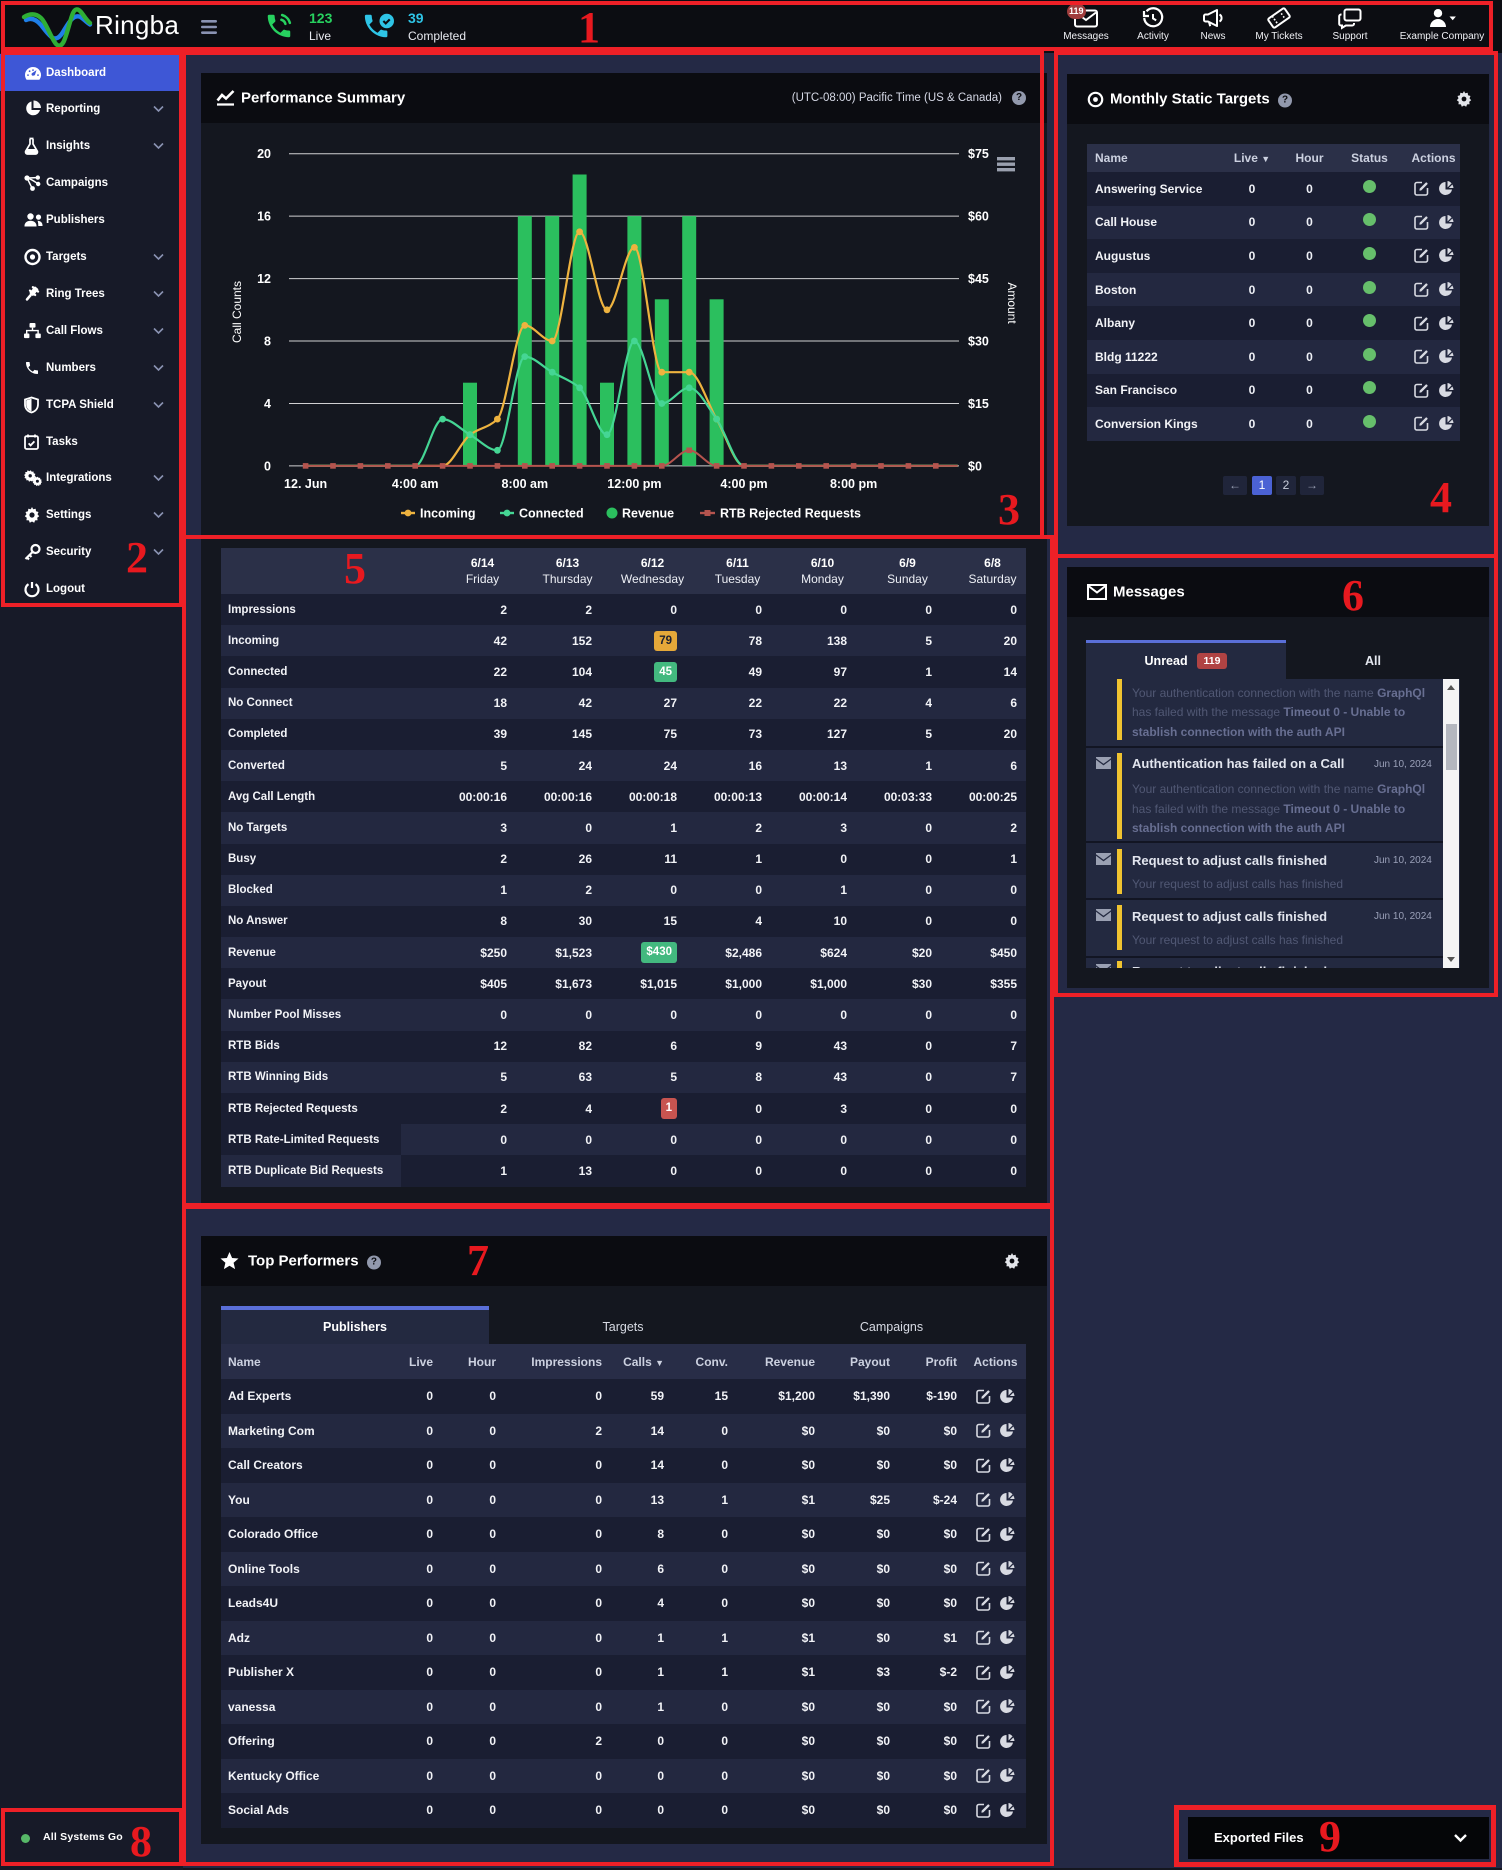  Describe the element at coordinates (975, 466) in the screenshot. I see `svg-text: $0` at that location.